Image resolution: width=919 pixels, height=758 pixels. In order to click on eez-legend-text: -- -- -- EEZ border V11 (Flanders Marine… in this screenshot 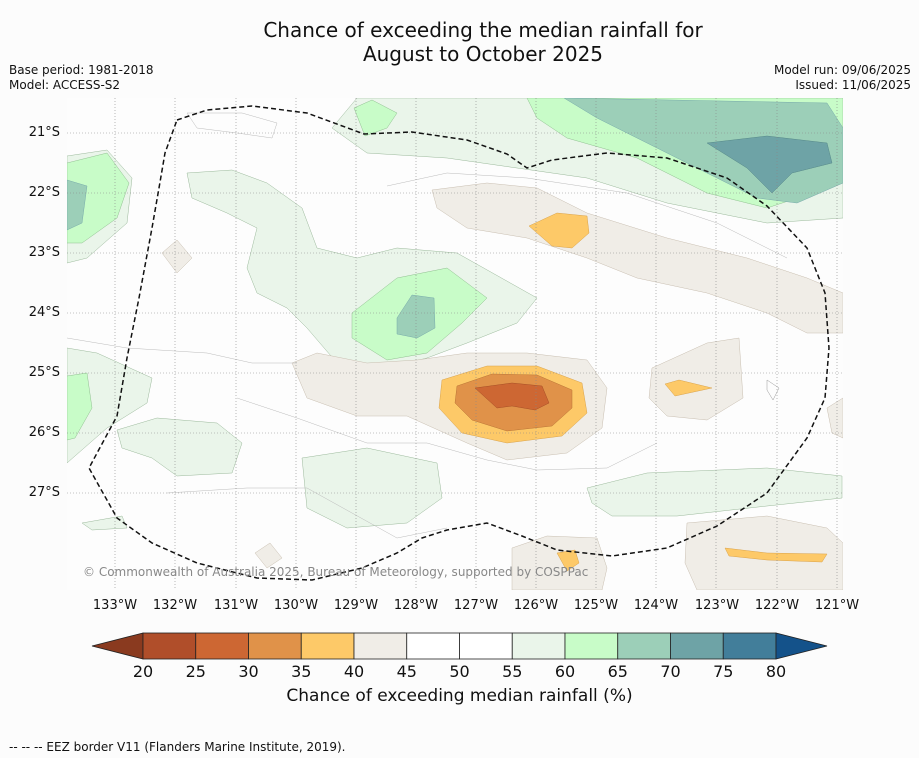, I will do `click(177, 747)`.